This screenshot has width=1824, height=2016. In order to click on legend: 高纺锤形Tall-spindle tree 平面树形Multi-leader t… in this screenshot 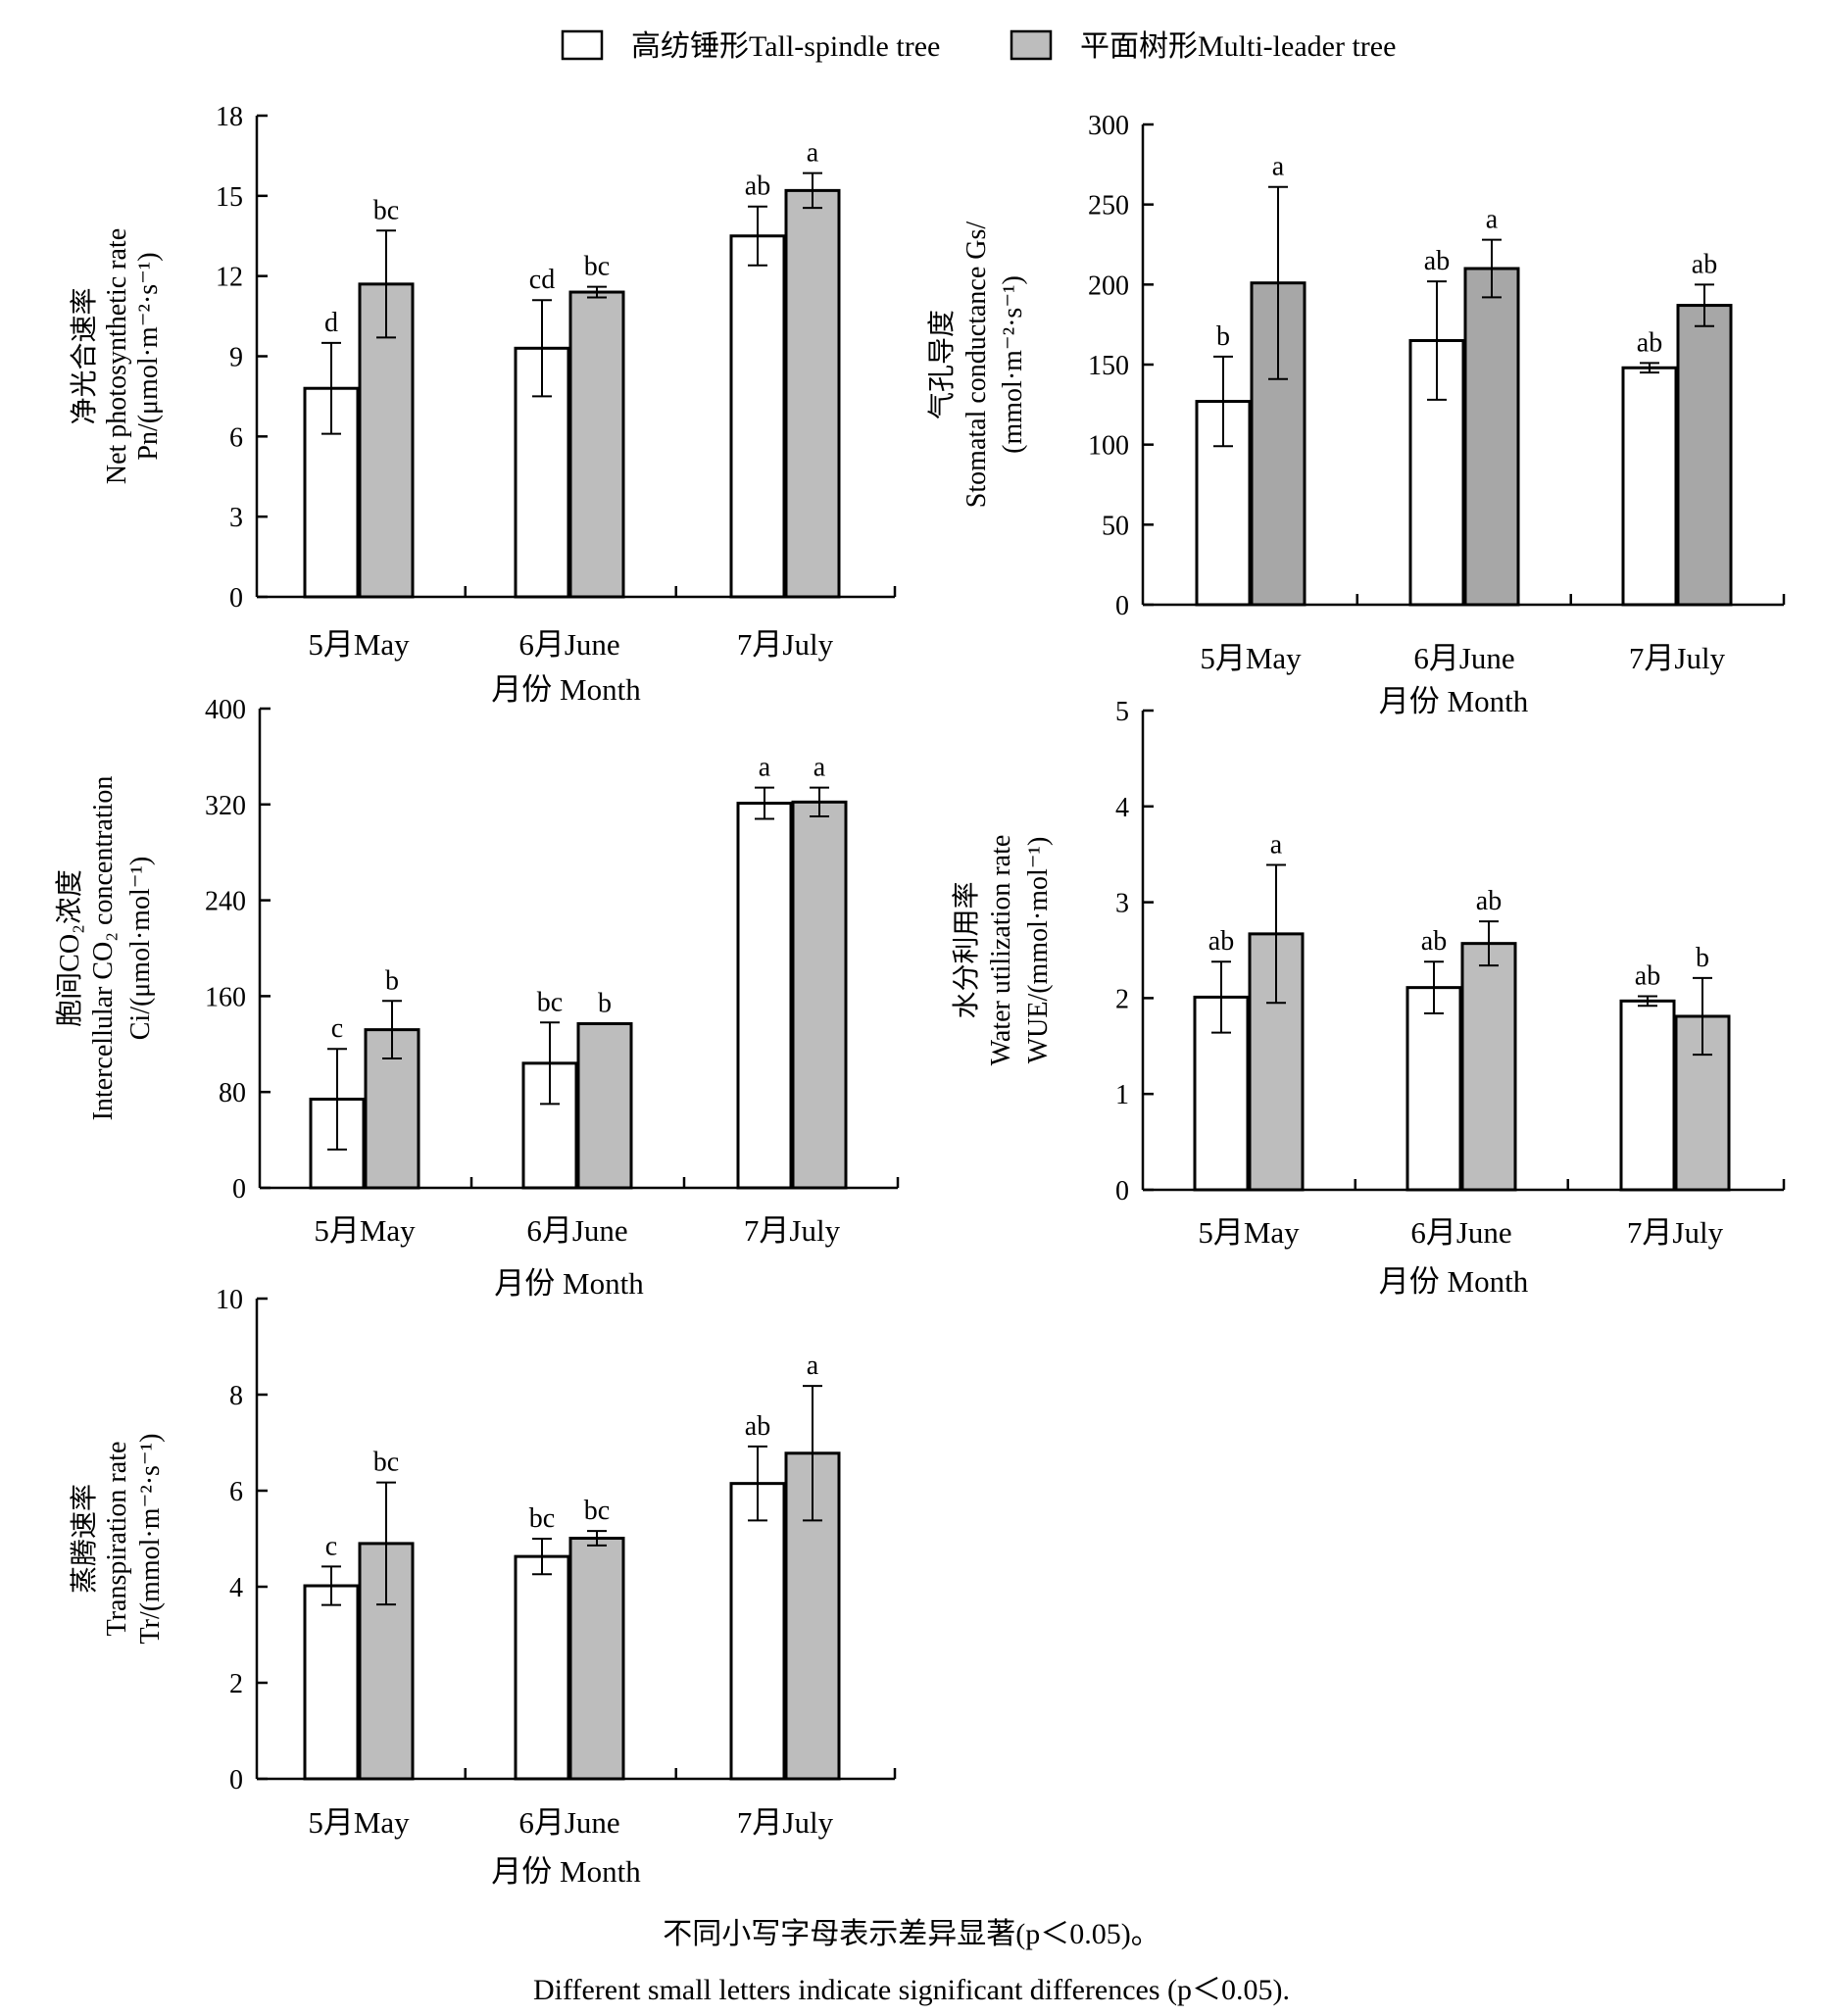, I will do `click(978, 46)`.